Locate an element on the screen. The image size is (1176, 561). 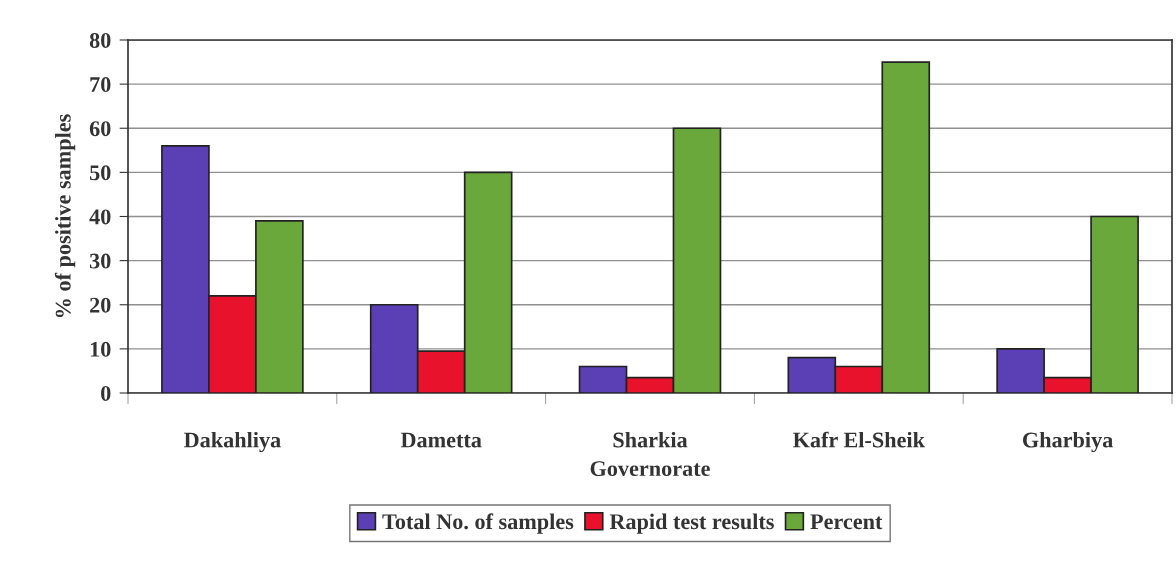
legend-label: Total No. of samples is located at coordinates (478, 523).